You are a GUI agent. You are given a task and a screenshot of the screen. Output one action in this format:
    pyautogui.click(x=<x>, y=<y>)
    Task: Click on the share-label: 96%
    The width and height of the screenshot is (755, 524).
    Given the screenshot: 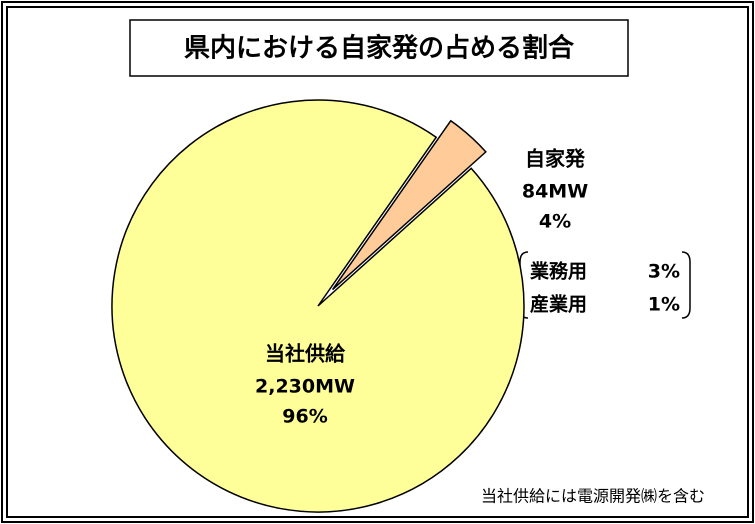 What is the action you would take?
    pyautogui.click(x=304, y=417)
    